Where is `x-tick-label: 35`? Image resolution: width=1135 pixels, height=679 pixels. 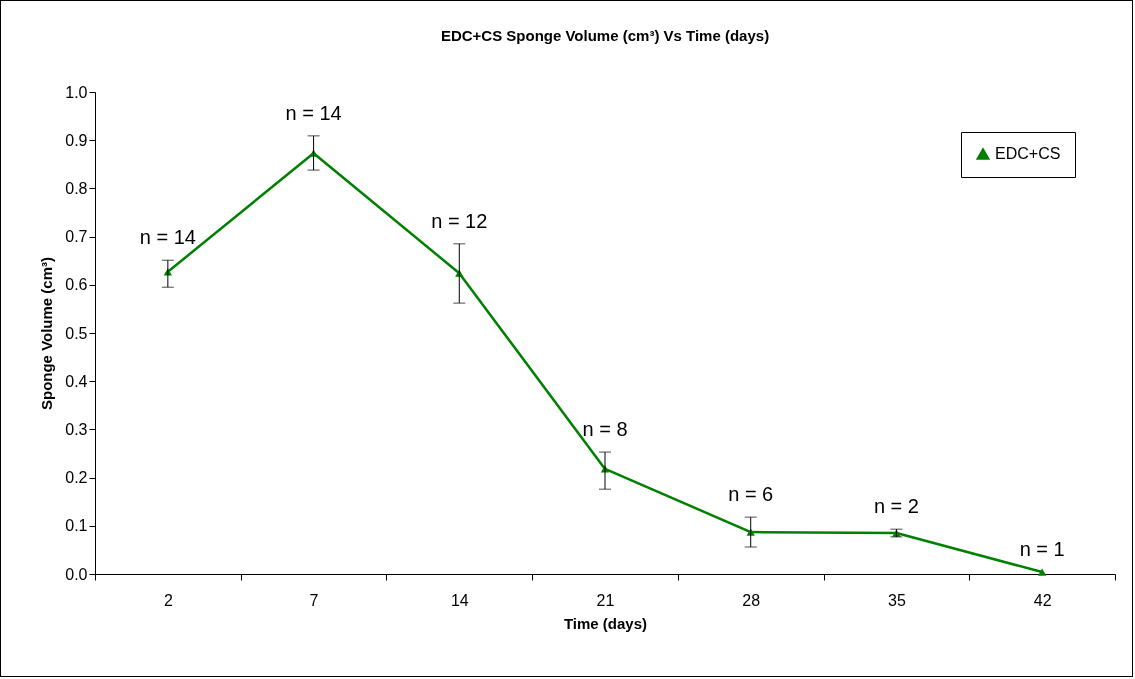
x-tick-label: 35 is located at coordinates (897, 600).